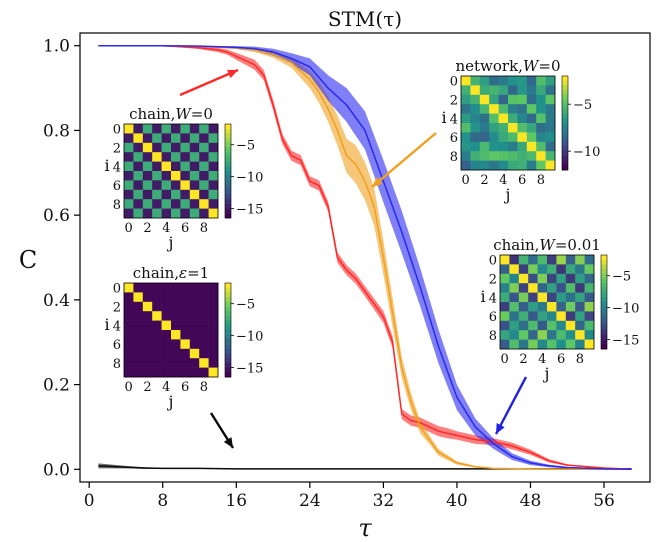  I want to click on colorbar-frame, so click(228, 330).